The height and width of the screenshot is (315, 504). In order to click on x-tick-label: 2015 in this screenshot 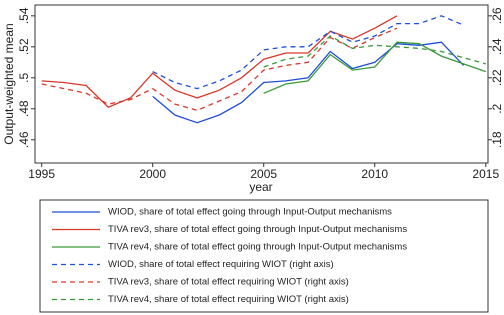, I will do `click(485, 174)`.